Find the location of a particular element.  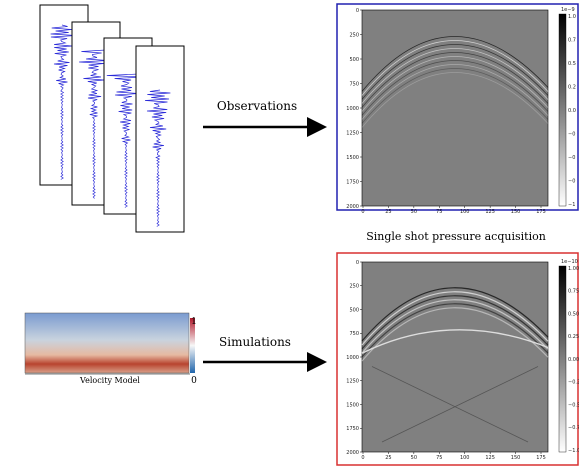

colorbar-exponent: 1e−10 is located at coordinates (569, 262).